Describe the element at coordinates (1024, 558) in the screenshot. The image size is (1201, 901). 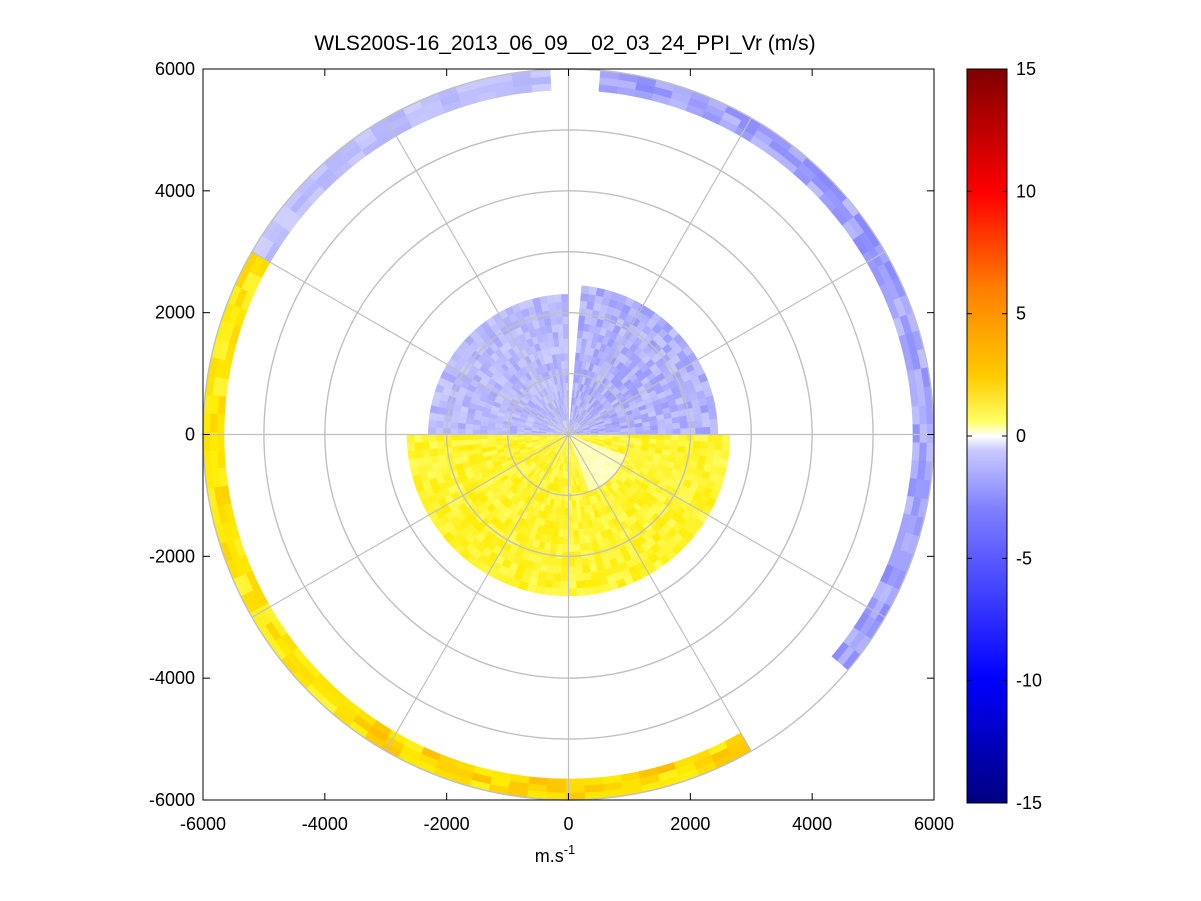
I see `colorbar-tick-label: -5` at that location.